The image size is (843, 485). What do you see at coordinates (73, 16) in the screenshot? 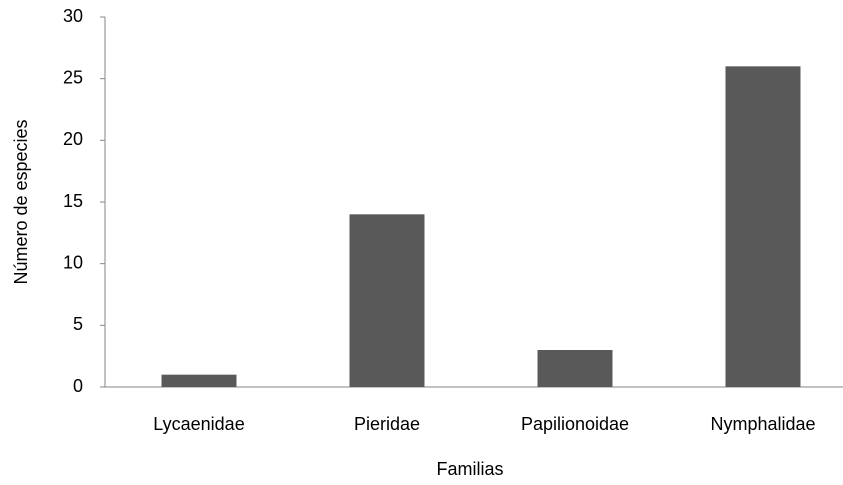
I see `y-tick-label: 30` at bounding box center [73, 16].